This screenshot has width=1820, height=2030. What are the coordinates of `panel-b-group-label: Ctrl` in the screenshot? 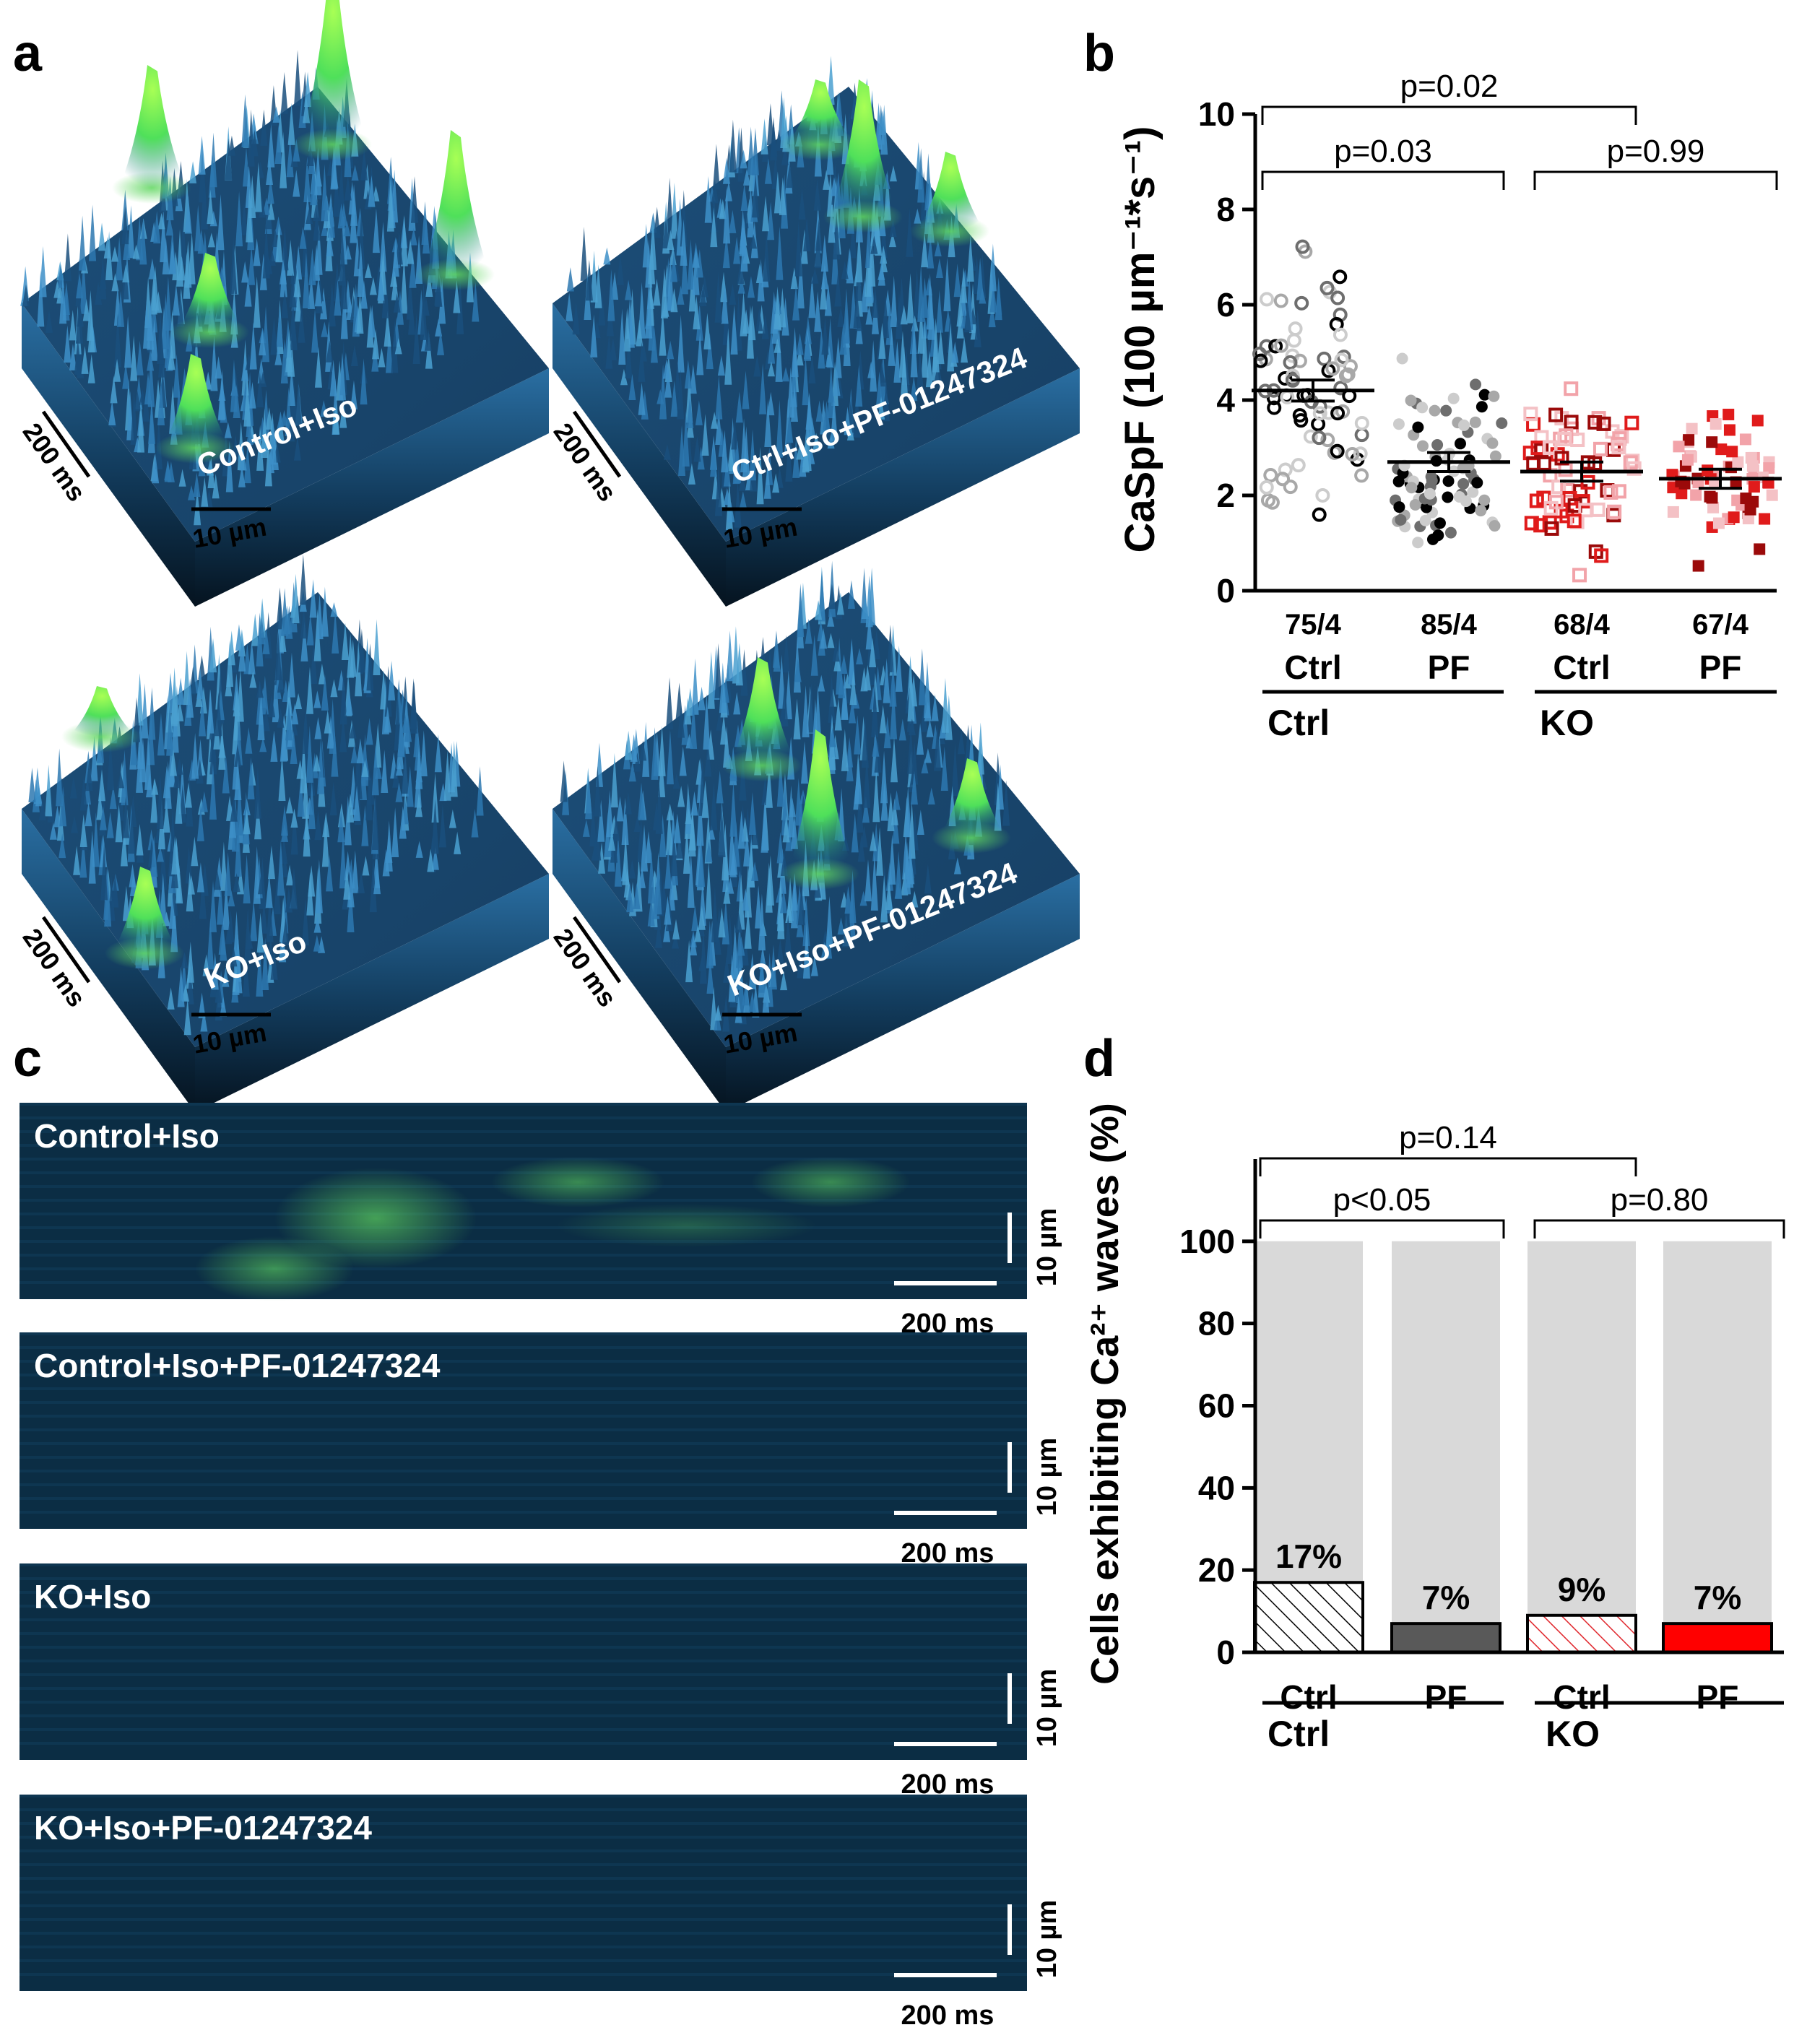 It's located at (1299, 723).